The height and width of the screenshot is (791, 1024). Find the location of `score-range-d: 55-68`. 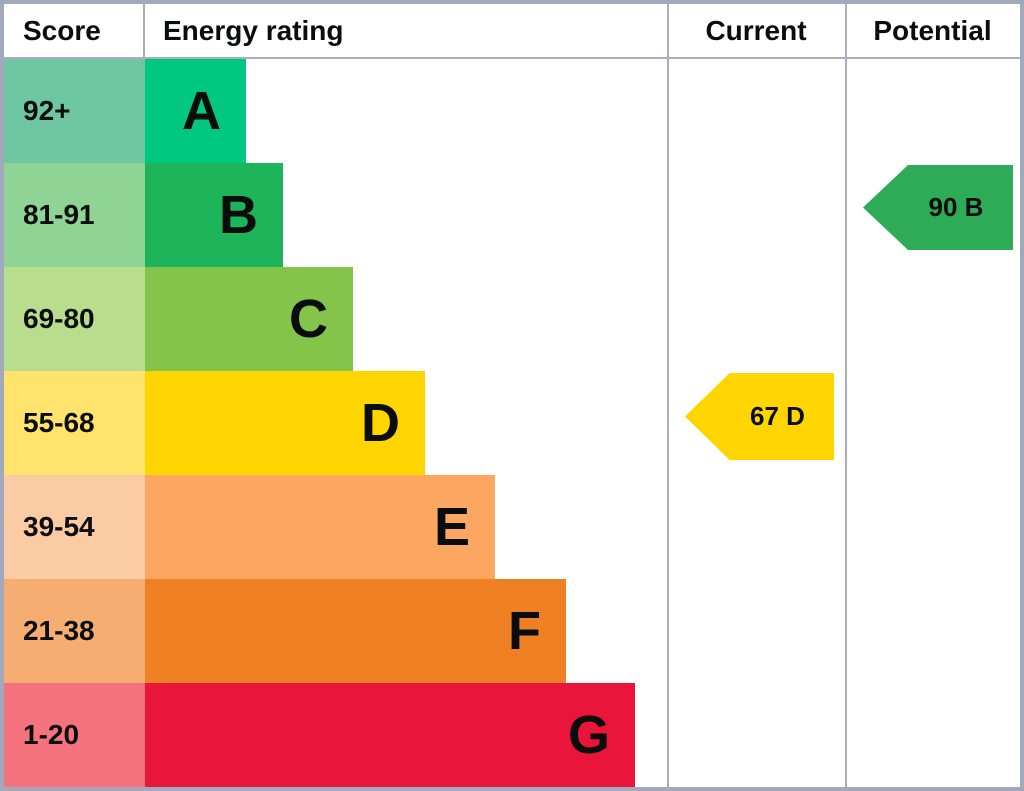

score-range-d: 55-68 is located at coordinates (74, 423).